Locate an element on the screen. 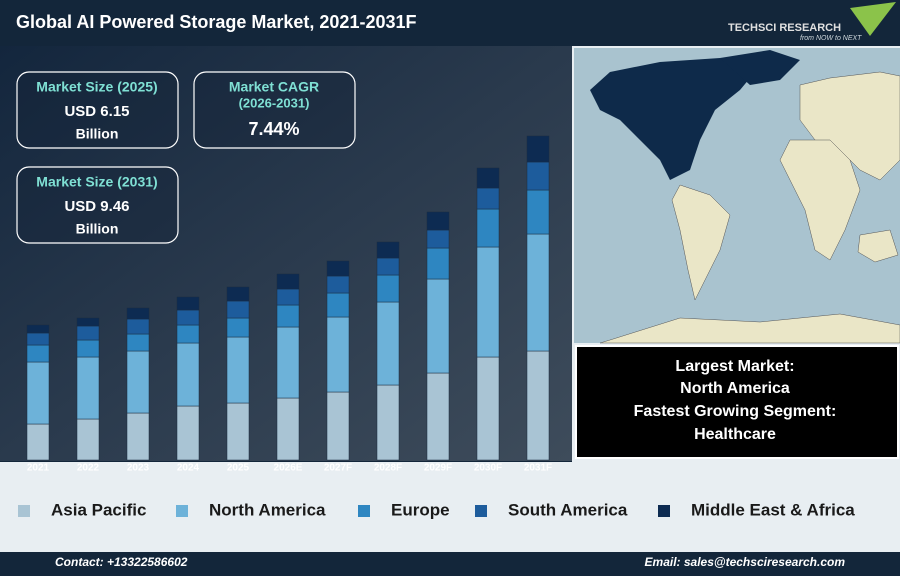 Image resolution: width=900 pixels, height=576 pixels. kpi-value: USD 6.15 is located at coordinates (96, 111).